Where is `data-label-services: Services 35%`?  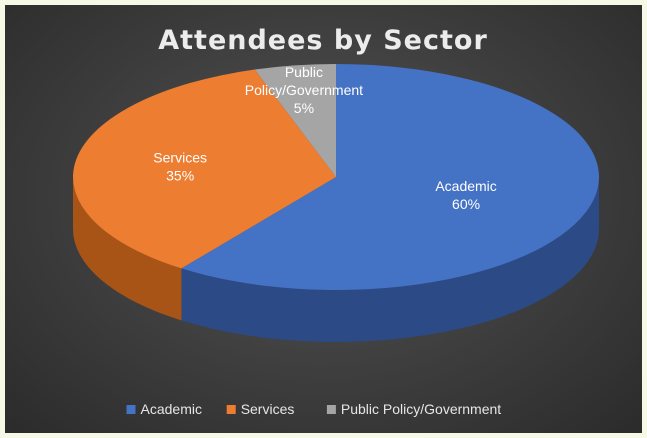
data-label-services: Services 35% is located at coordinates (180, 166).